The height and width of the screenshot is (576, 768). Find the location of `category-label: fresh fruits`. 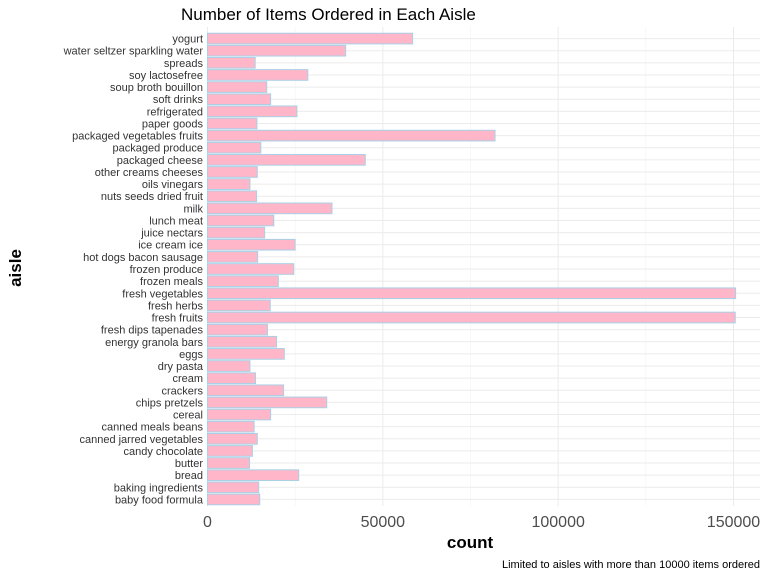

category-label: fresh fruits is located at coordinates (178, 319).